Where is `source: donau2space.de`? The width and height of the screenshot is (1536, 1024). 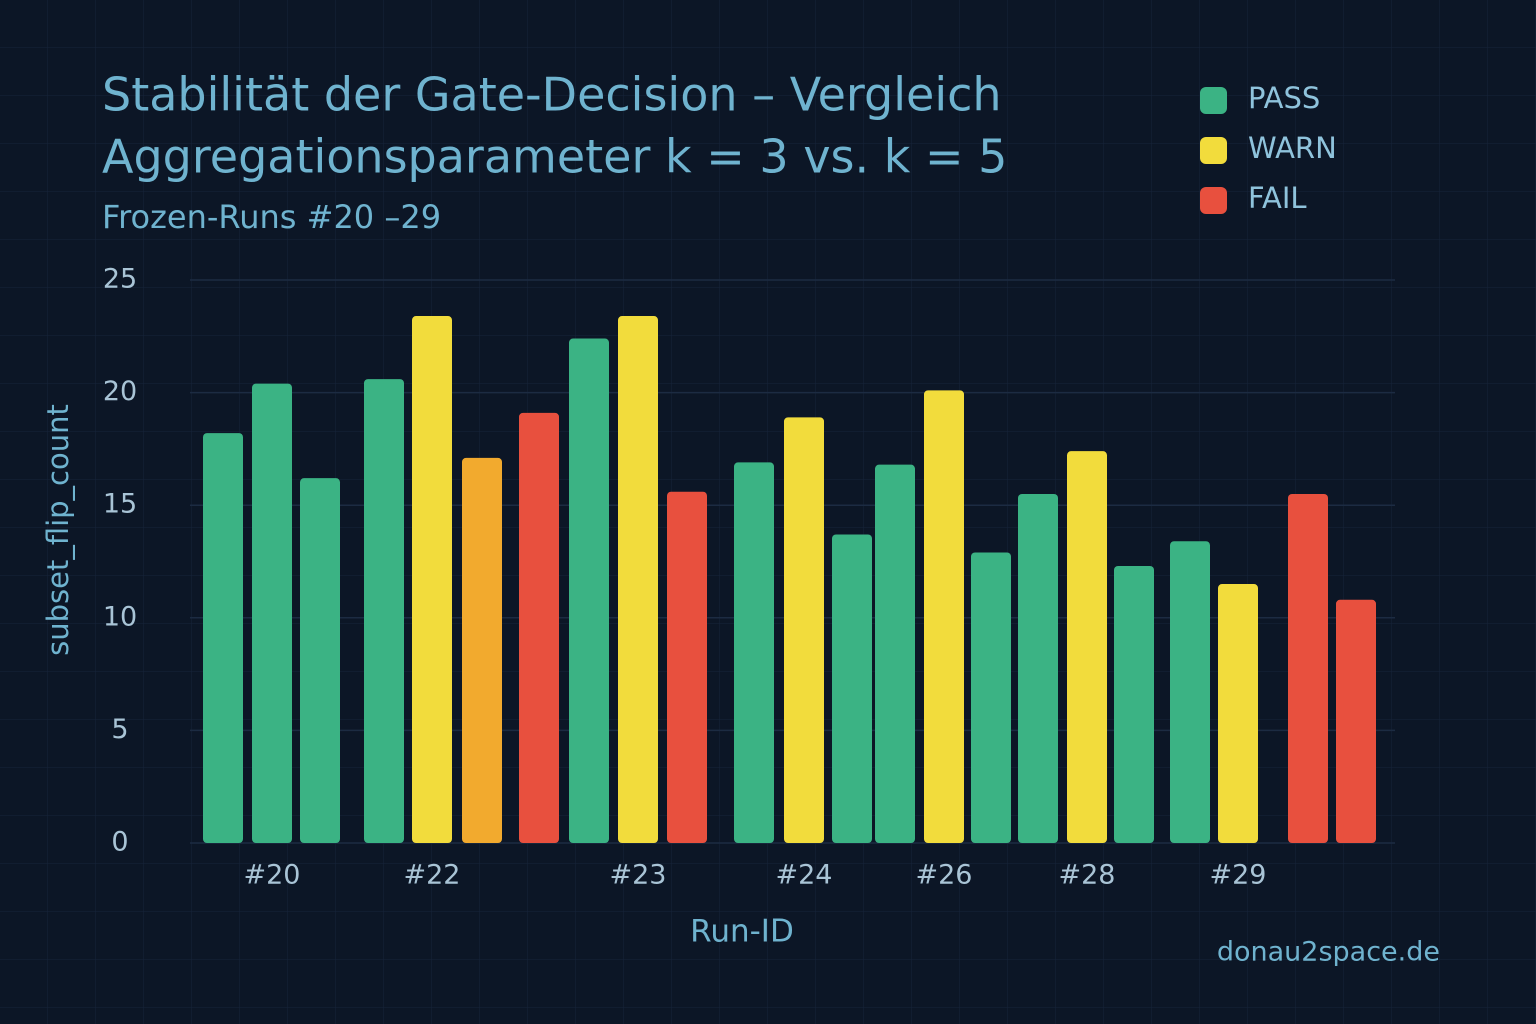
source: donau2space.de is located at coordinates (1328, 952).